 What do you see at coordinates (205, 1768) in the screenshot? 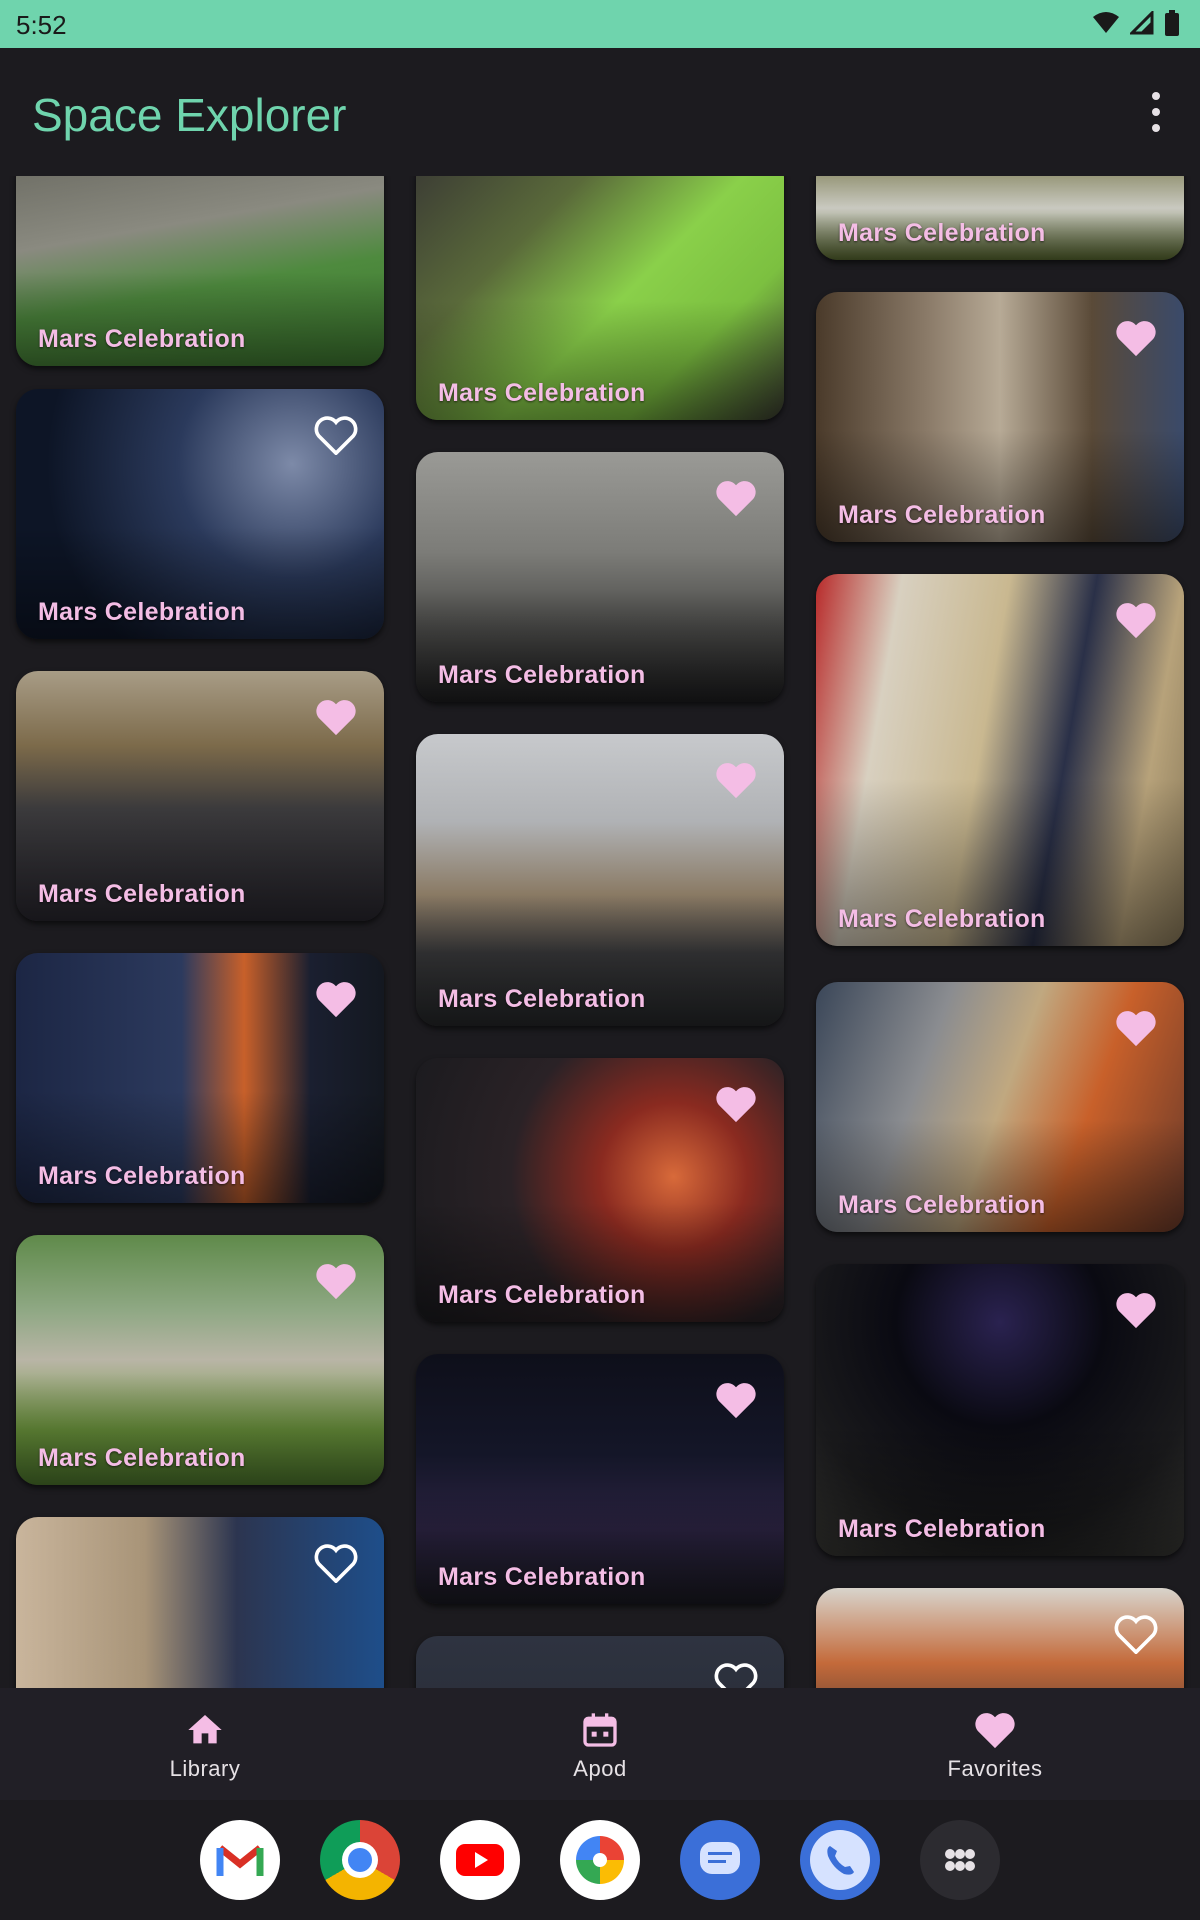
I see `nav-library-label: Library` at bounding box center [205, 1768].